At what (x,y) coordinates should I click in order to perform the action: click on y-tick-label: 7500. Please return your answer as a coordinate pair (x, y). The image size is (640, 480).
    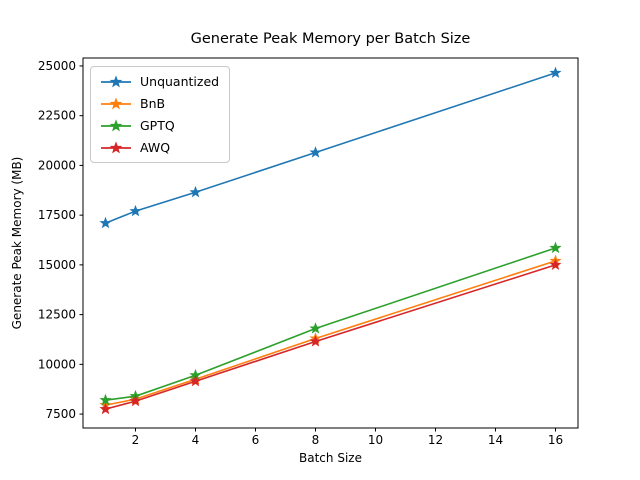
    Looking at the image, I should click on (60, 414).